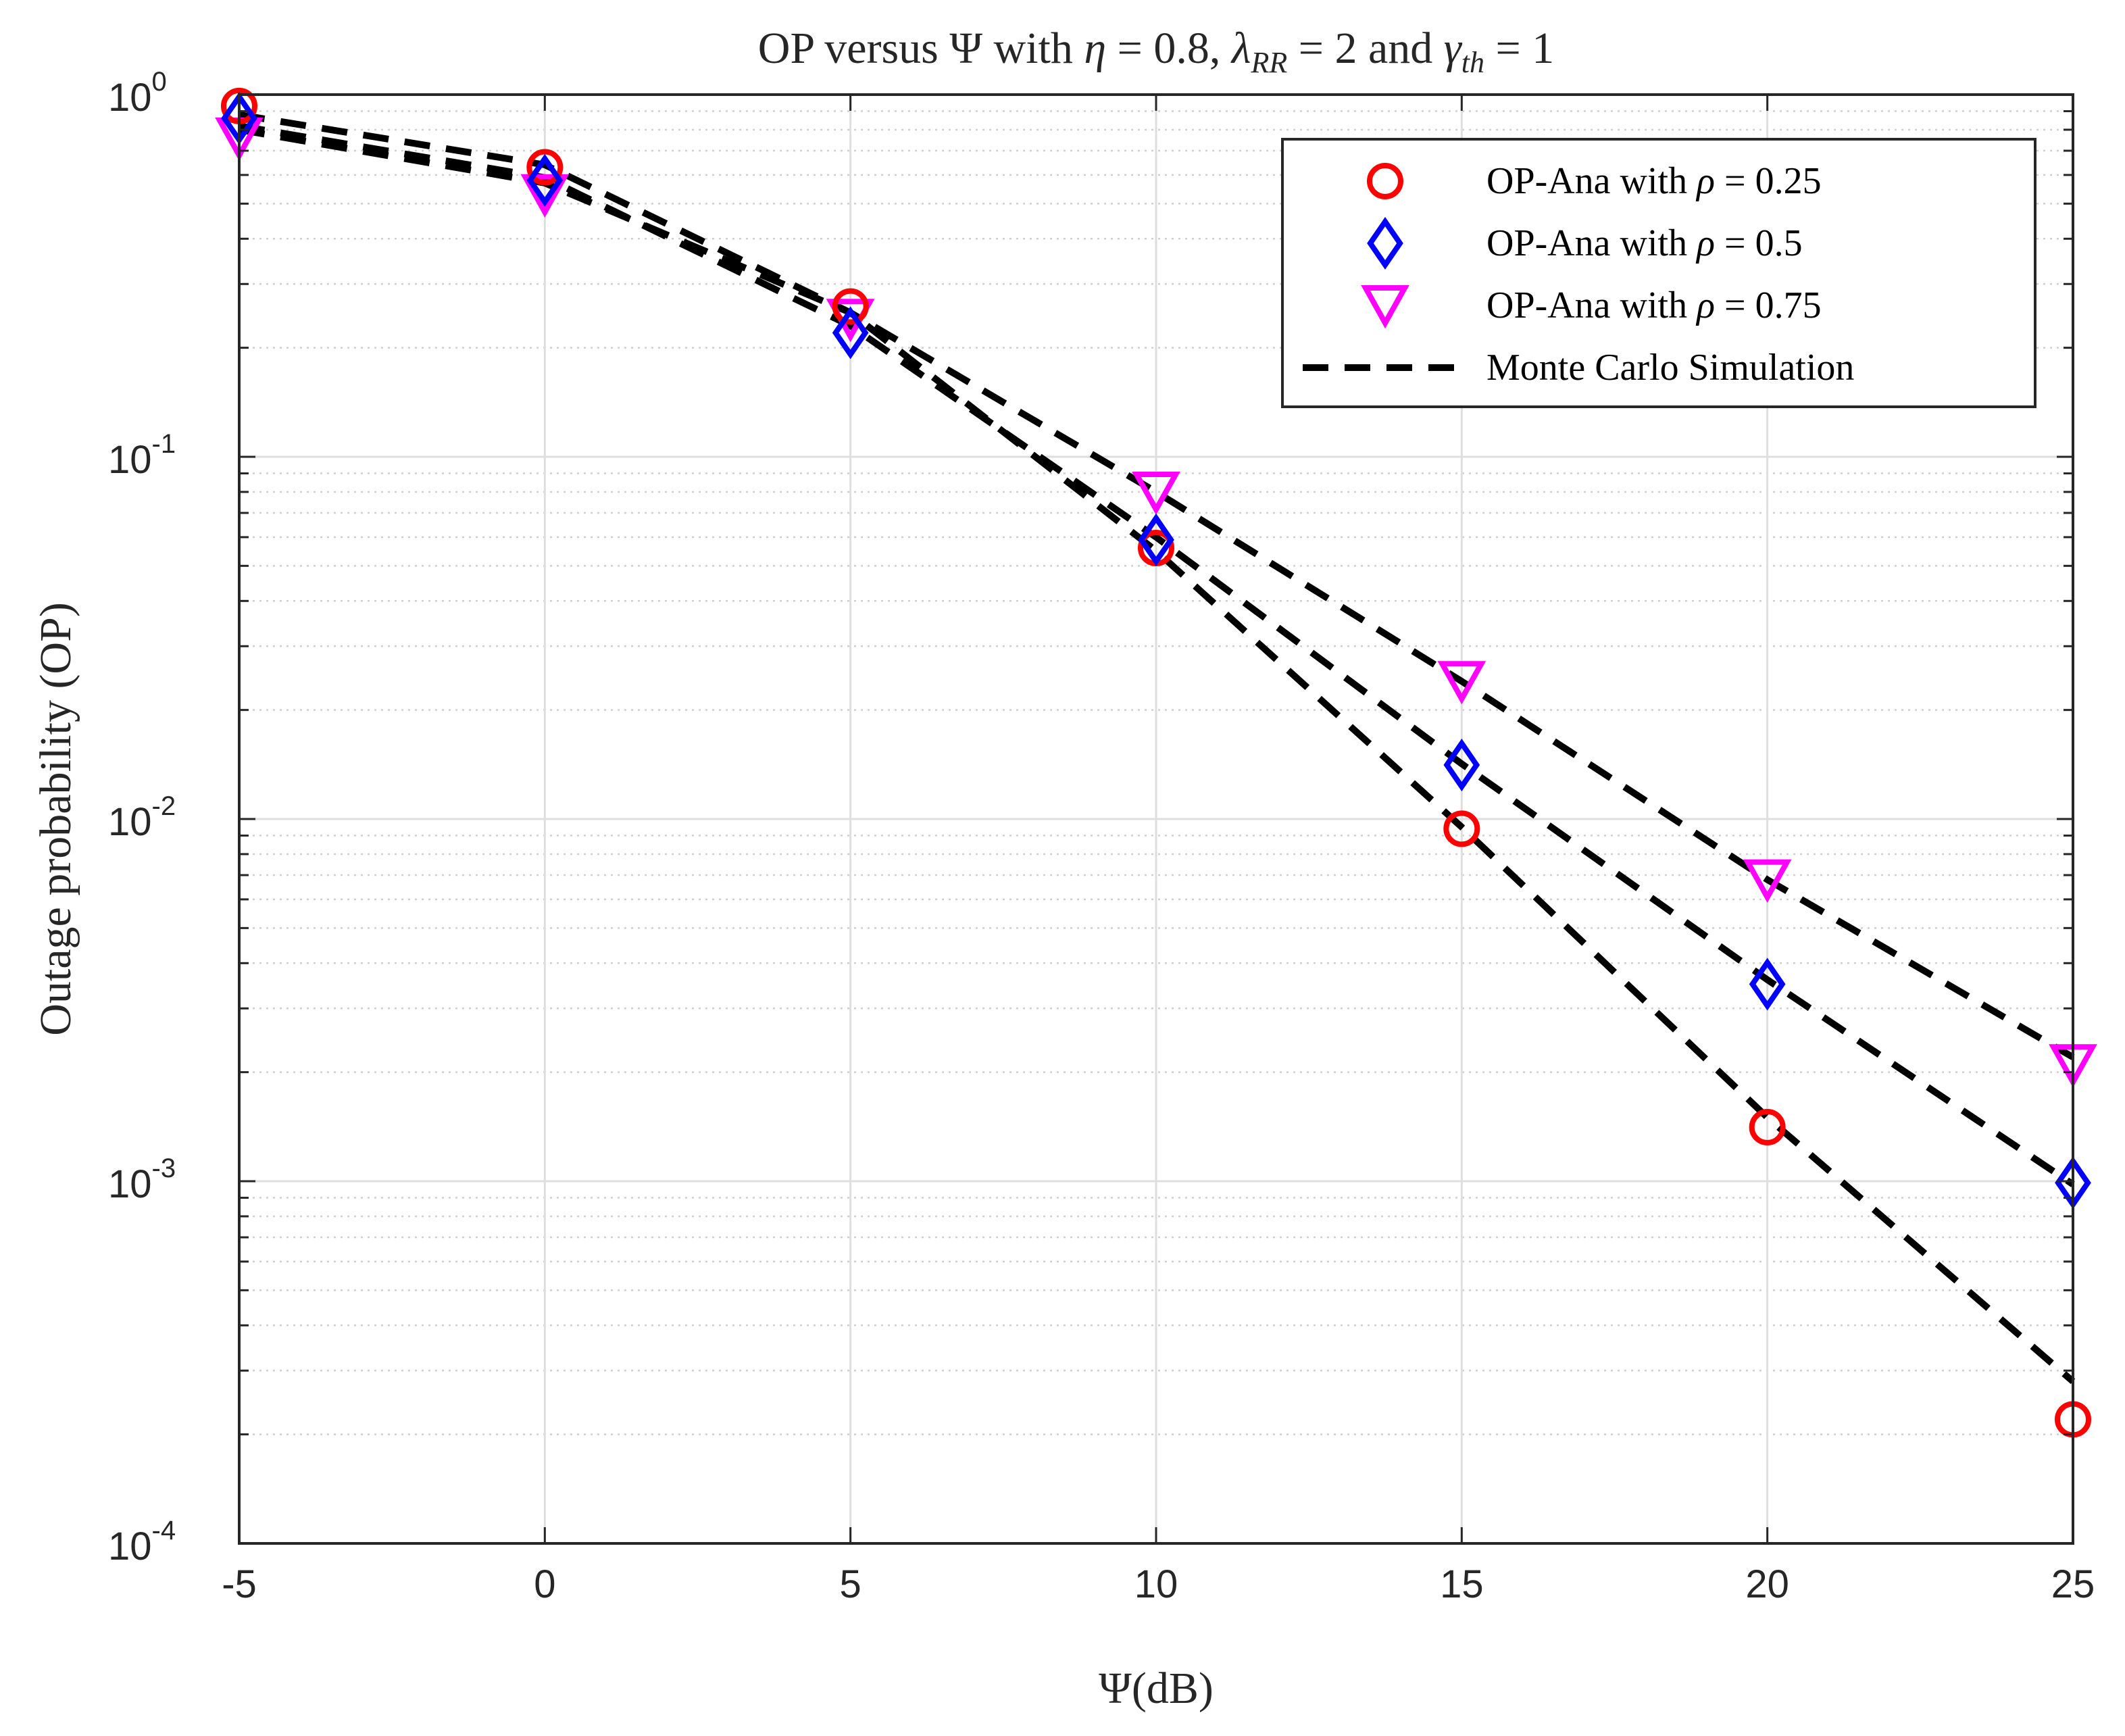  Describe the element at coordinates (137, 93) in the screenshot. I see `y-tick-label: 10⁰` at that location.